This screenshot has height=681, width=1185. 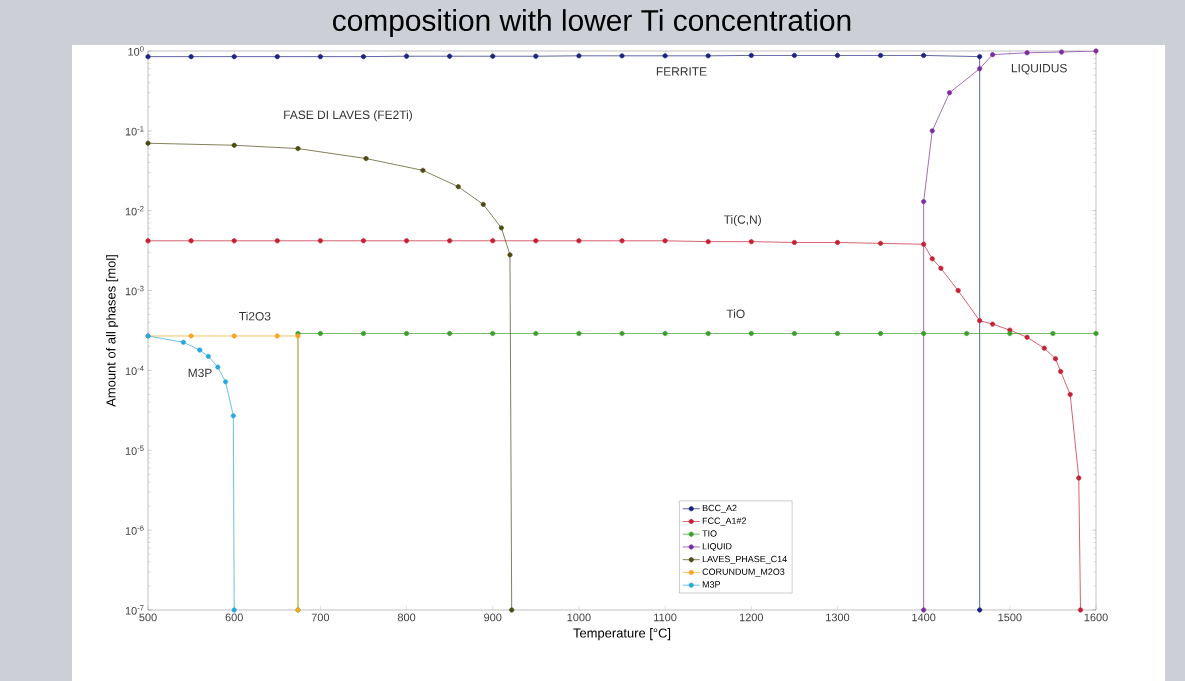 What do you see at coordinates (234, 617) in the screenshot?
I see `x-tick-label: 600` at bounding box center [234, 617].